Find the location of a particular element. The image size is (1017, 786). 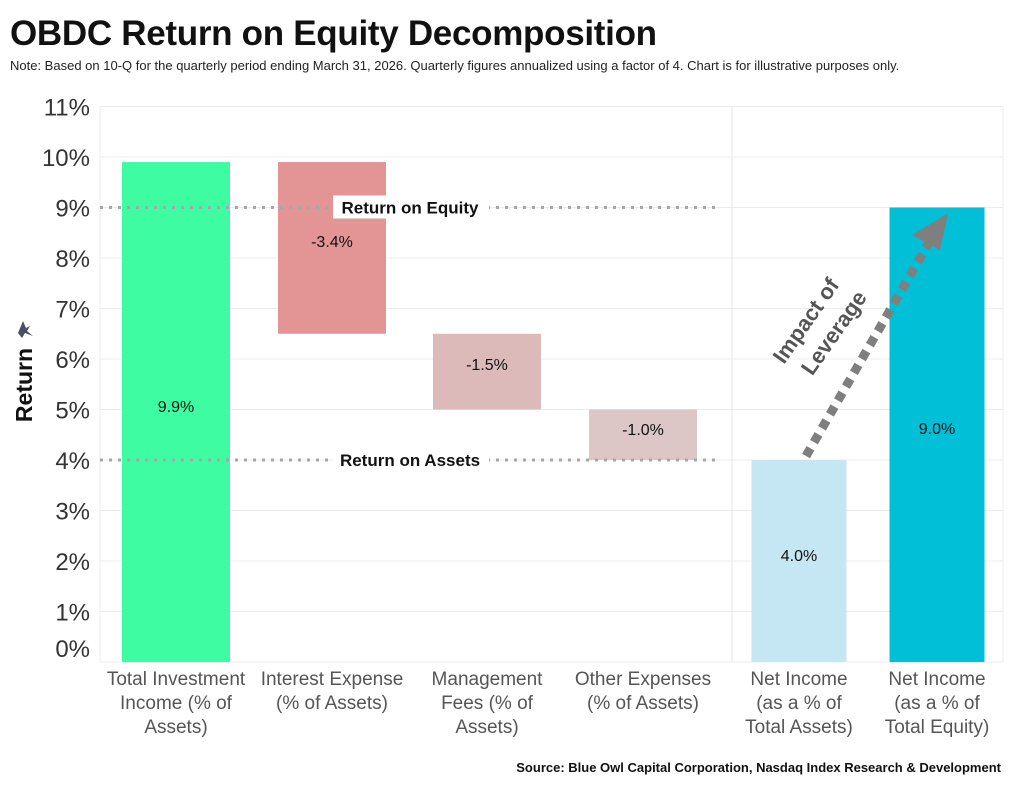

leverage-arrow-head is located at coordinates (930, 231).